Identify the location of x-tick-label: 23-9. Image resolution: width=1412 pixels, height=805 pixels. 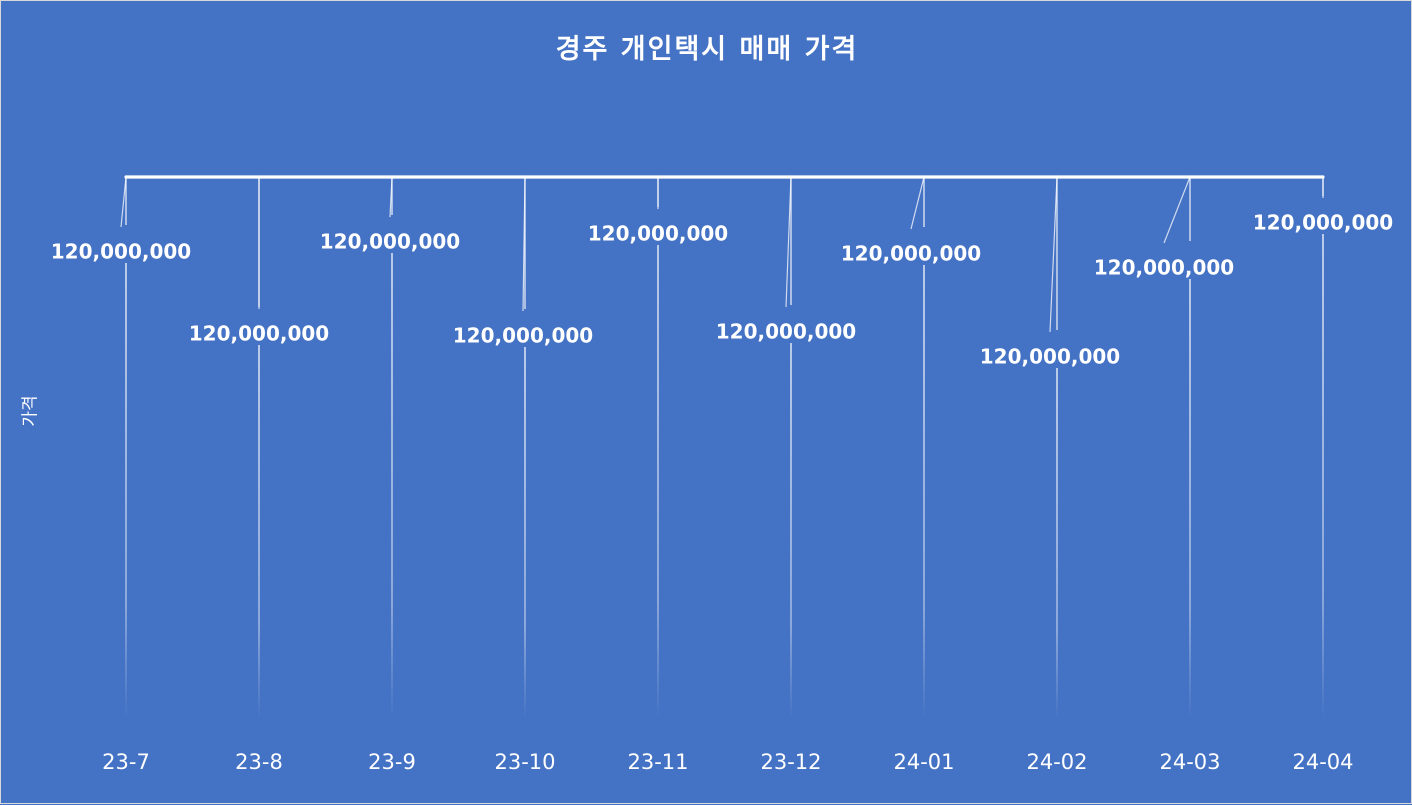
(392, 762).